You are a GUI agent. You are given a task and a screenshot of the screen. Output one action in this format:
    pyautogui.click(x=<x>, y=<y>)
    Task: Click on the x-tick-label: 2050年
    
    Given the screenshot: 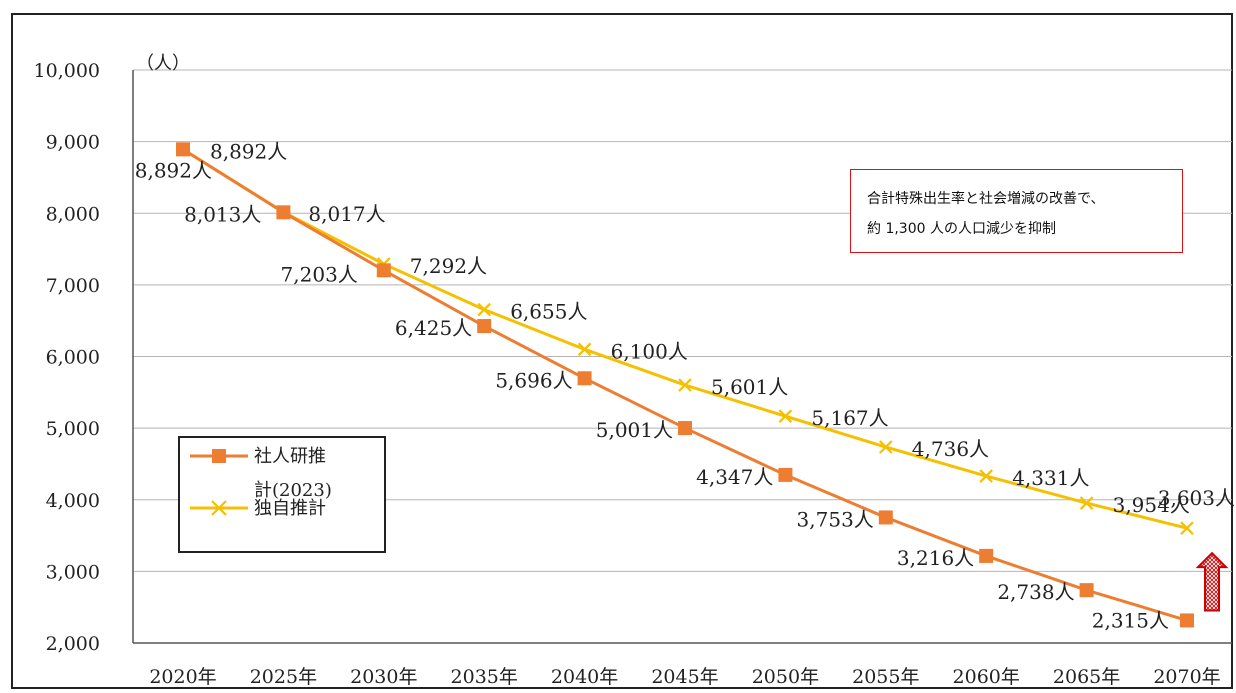 What is the action you would take?
    pyautogui.click(x=785, y=677)
    